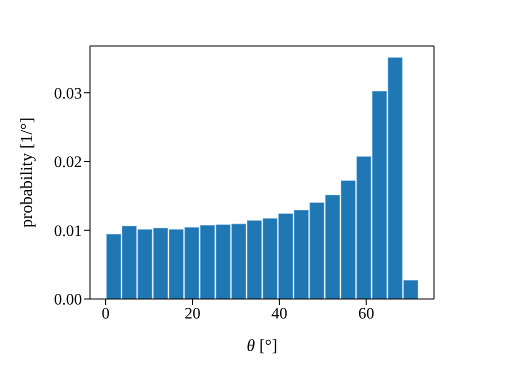  What do you see at coordinates (68, 231) in the screenshot?
I see `y-tick-label: 0.01` at bounding box center [68, 231].